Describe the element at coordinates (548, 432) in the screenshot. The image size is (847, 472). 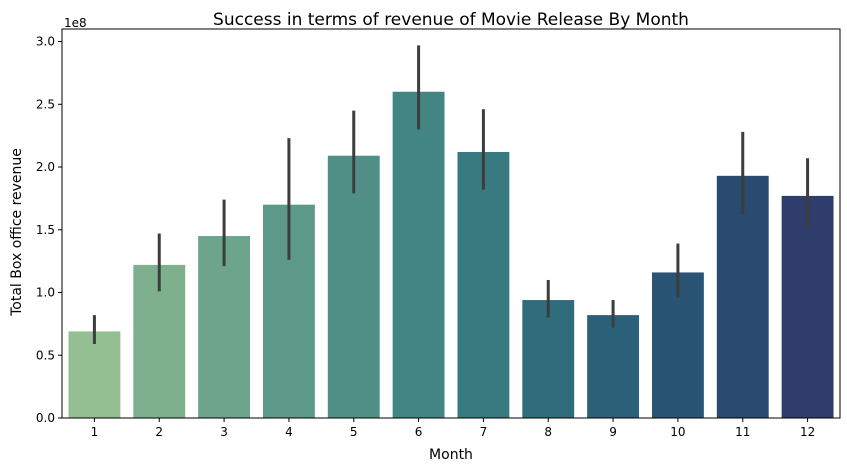
I see `x-tick-label: 8` at that location.